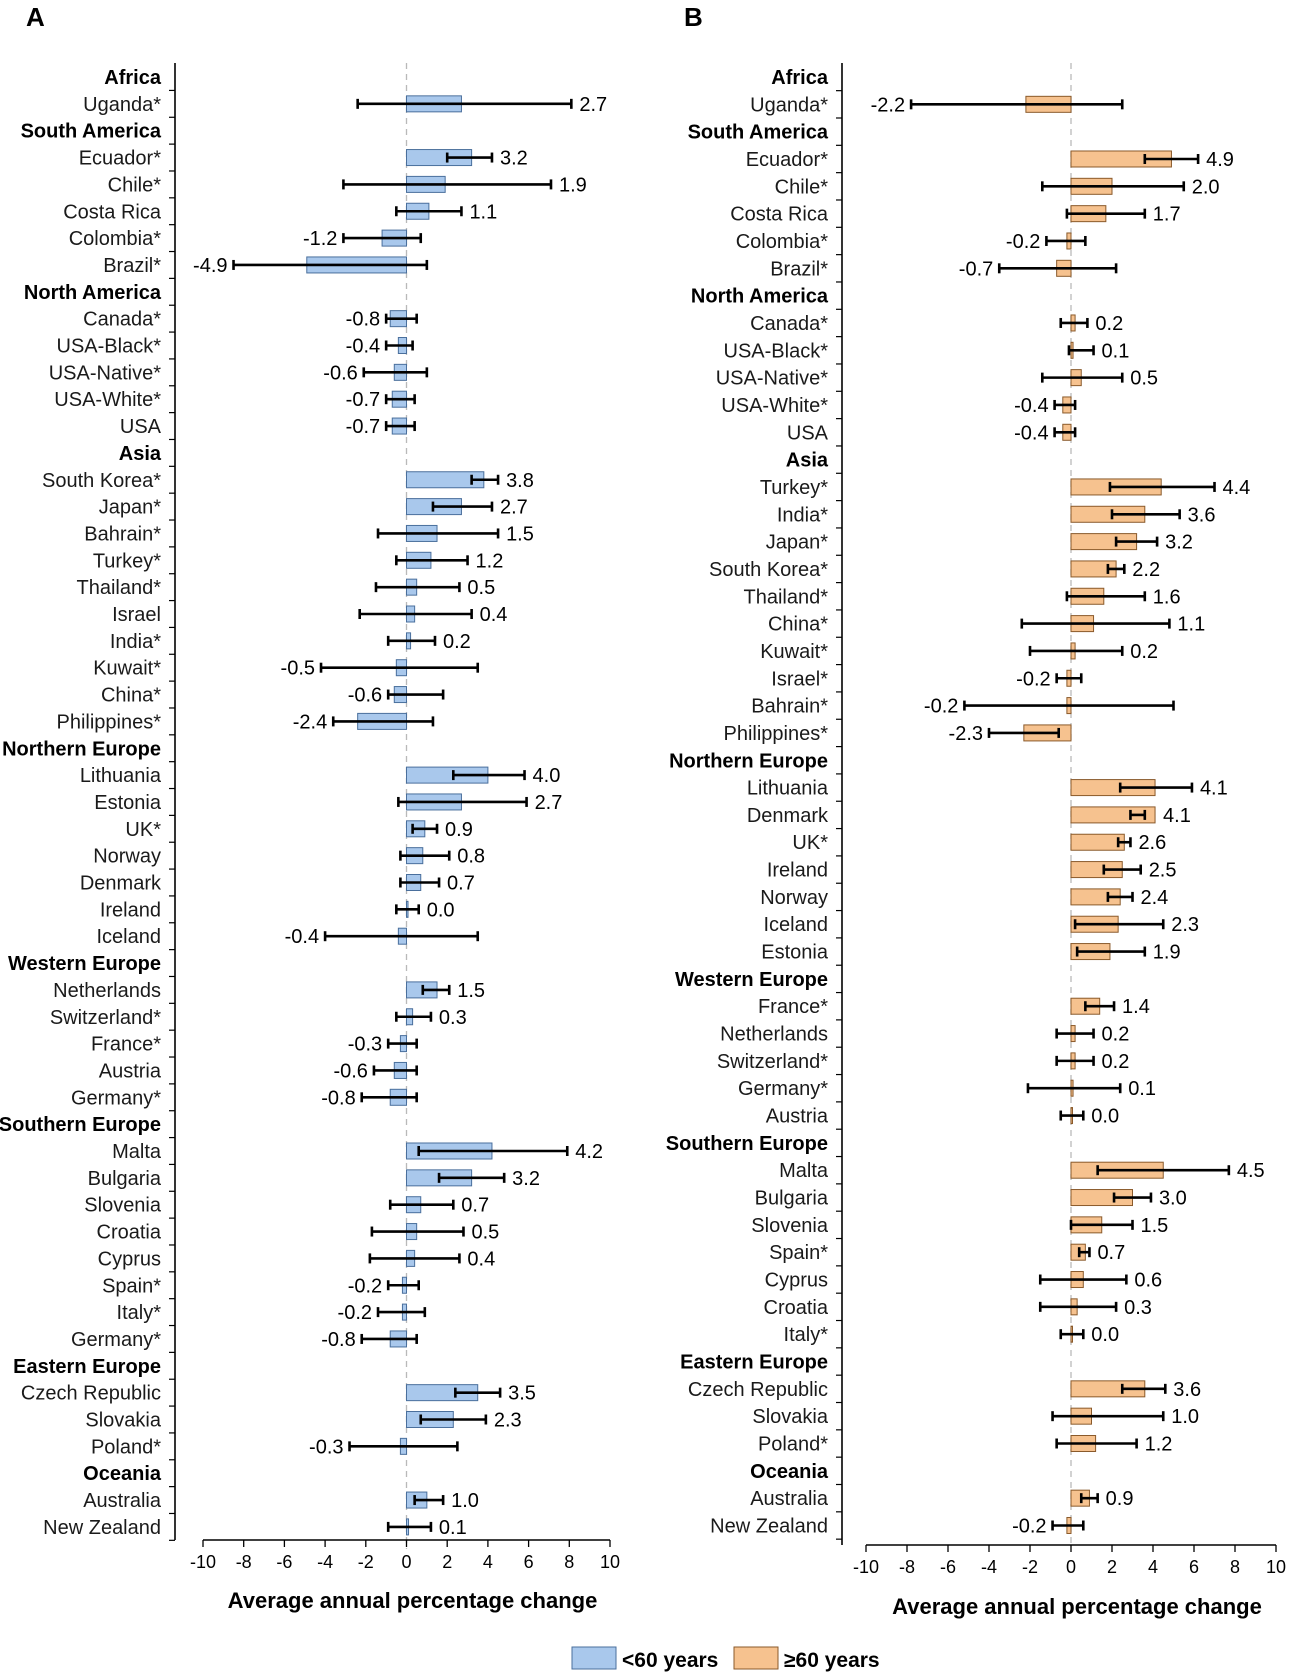 Image resolution: width=1299 pixels, height=1675 pixels. What do you see at coordinates (785, 597) in the screenshot?
I see `country-label: Thailand*` at bounding box center [785, 597].